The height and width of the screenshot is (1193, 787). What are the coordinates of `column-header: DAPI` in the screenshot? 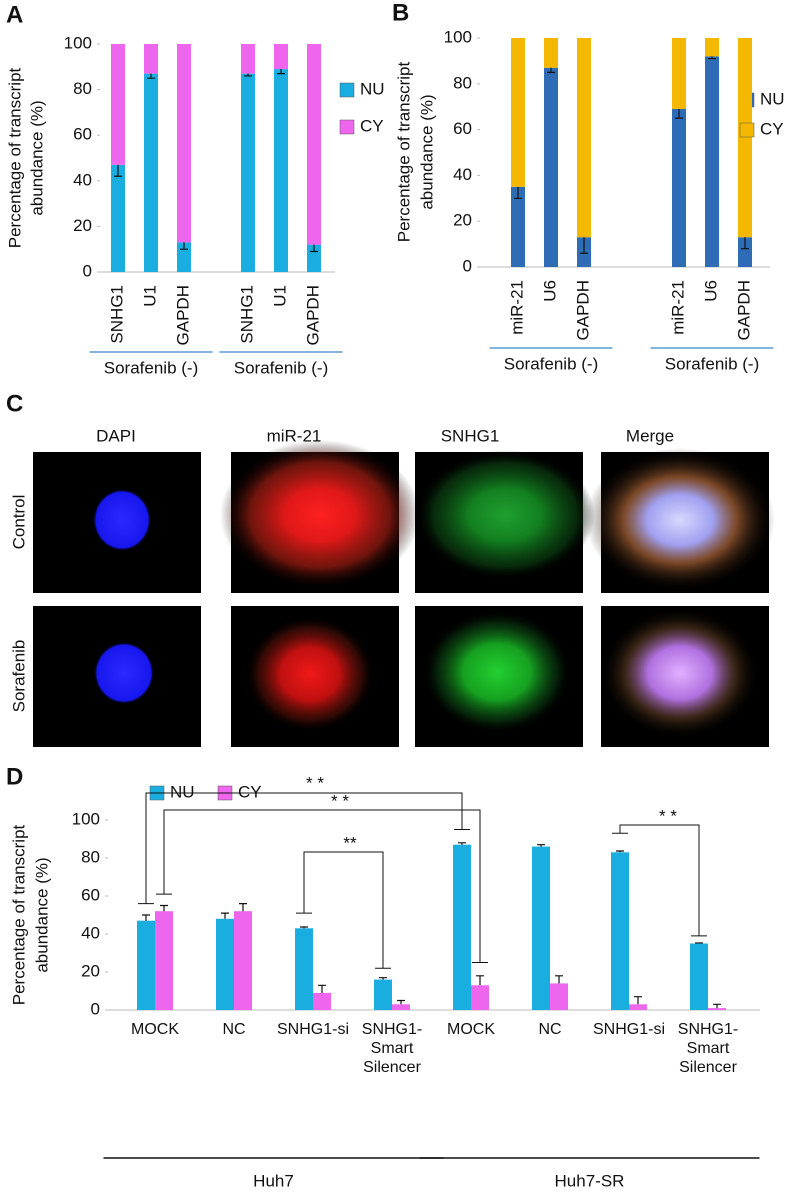 It's located at (116, 435).